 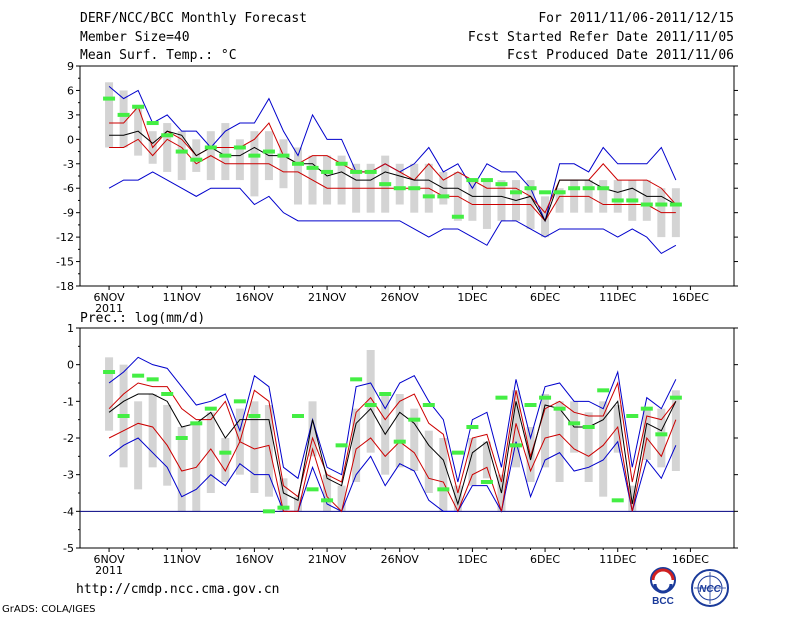 I want to click on y-tick-label: -15, so click(x=65, y=262).